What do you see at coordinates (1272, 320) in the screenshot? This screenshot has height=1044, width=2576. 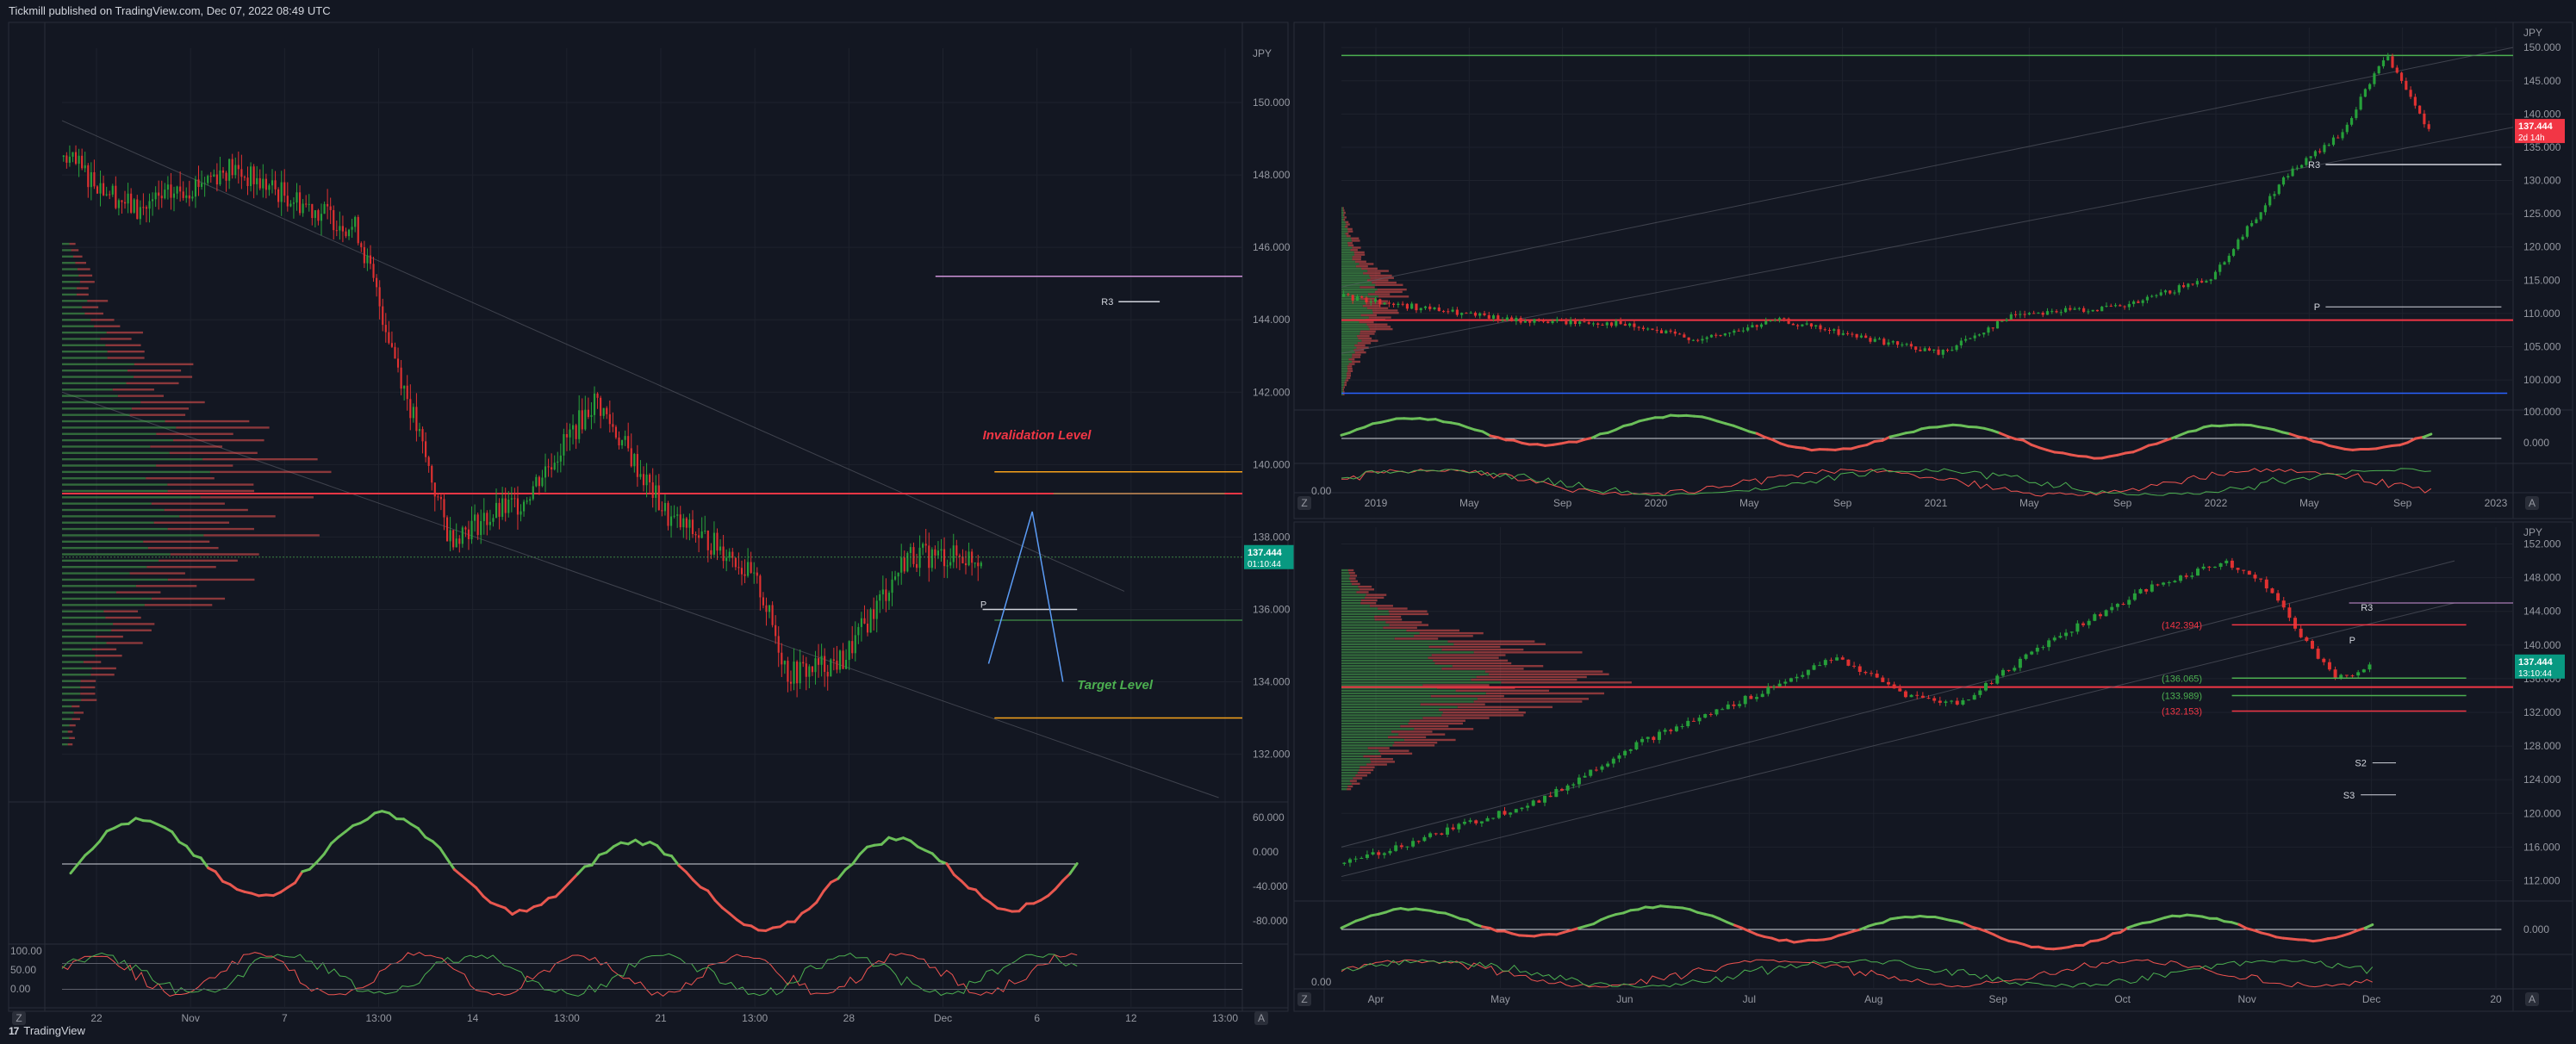 I see `price-tick-label: 144.000` at bounding box center [1272, 320].